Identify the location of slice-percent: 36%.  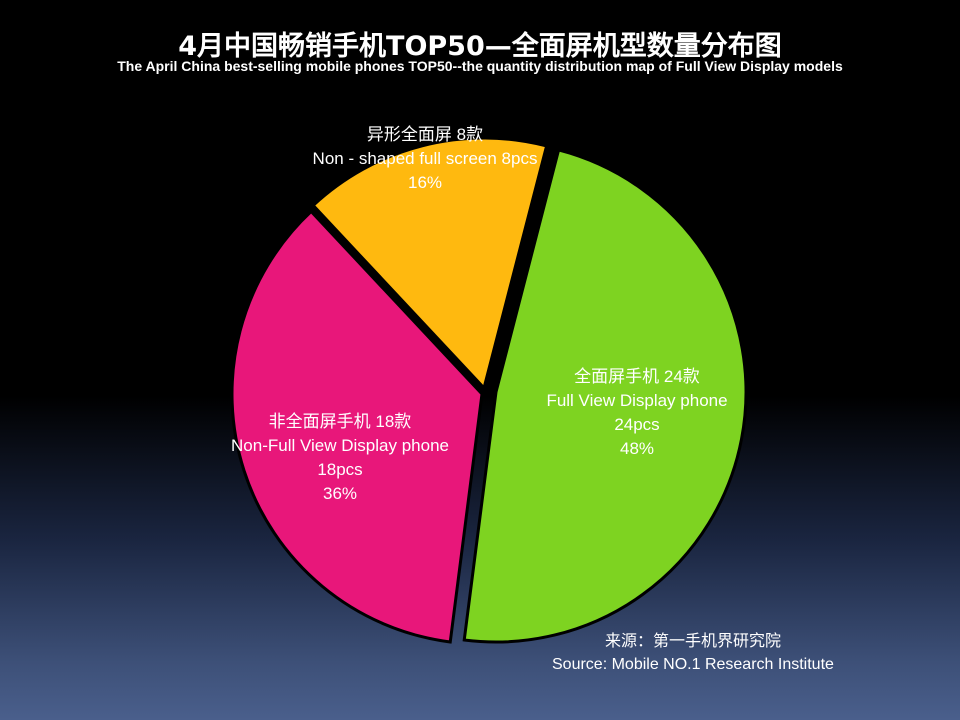
(340, 493).